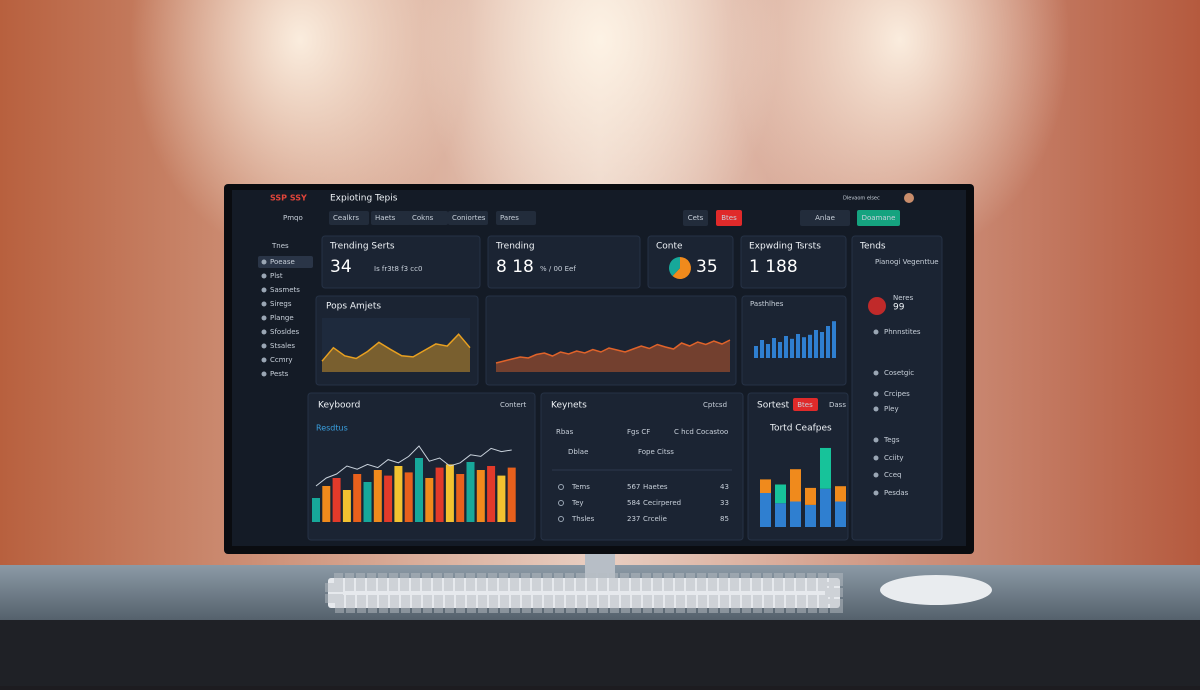  What do you see at coordinates (339, 406) in the screenshot?
I see `label: Keyboord` at bounding box center [339, 406].